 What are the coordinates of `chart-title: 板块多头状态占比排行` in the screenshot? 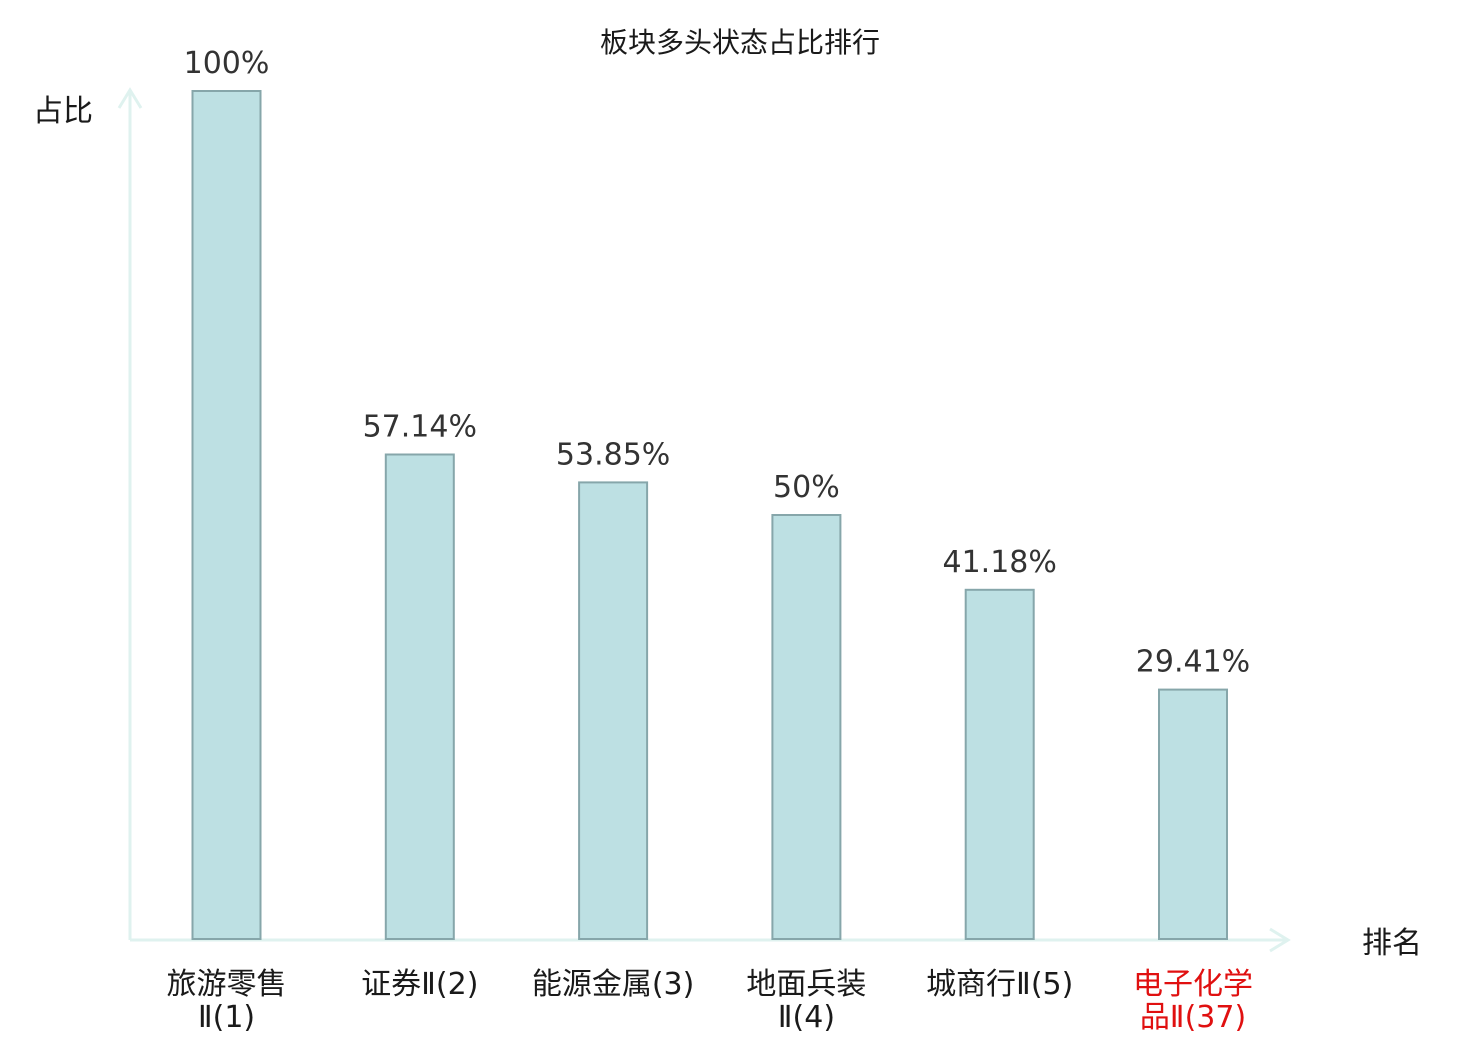 It's located at (740, 42).